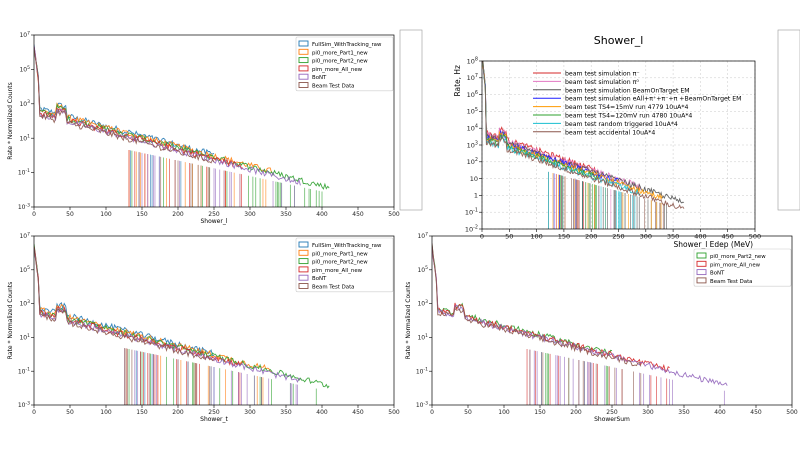 The height and width of the screenshot is (450, 800). Describe the element at coordinates (213, 221) in the screenshot. I see `x-axis-label: Shower_l` at that location.